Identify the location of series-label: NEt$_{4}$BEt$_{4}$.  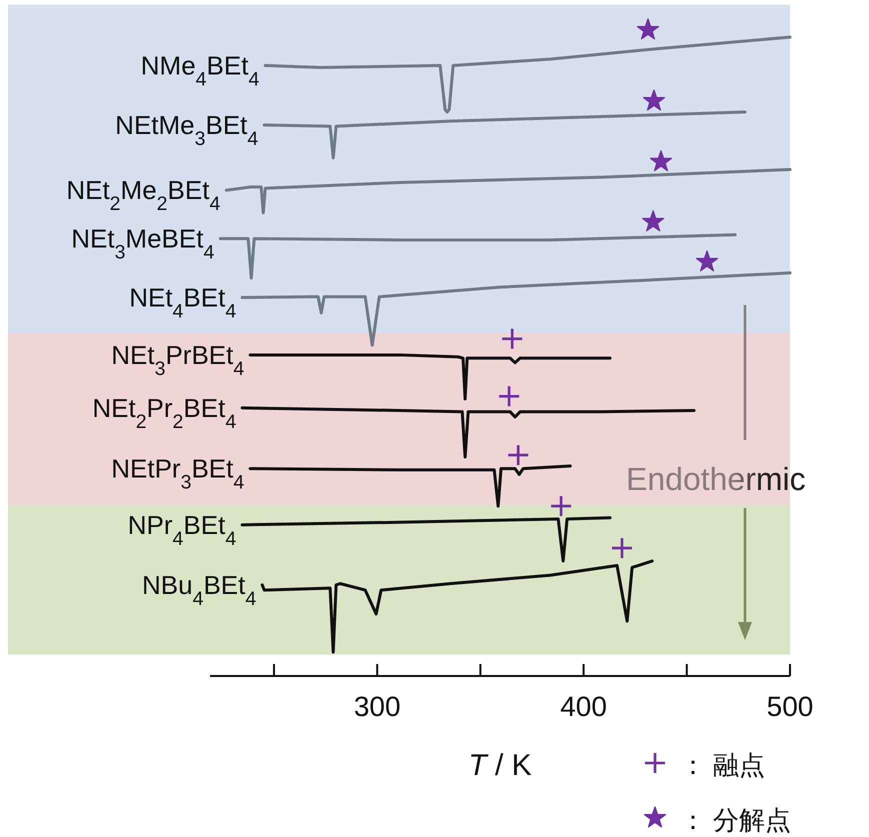
(182, 302).